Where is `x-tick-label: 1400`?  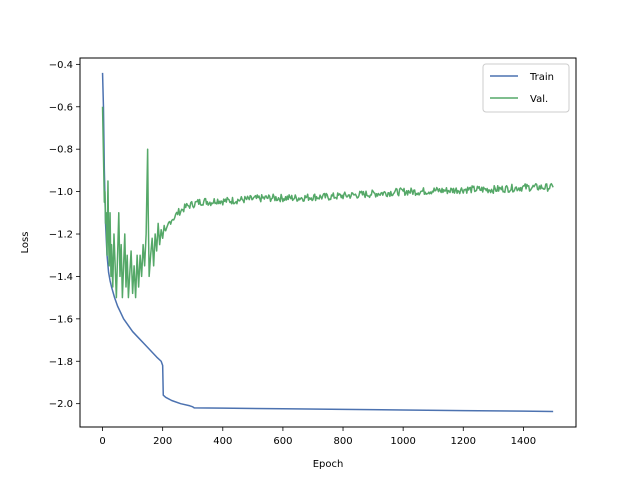 x-tick-label: 1400 is located at coordinates (523, 441).